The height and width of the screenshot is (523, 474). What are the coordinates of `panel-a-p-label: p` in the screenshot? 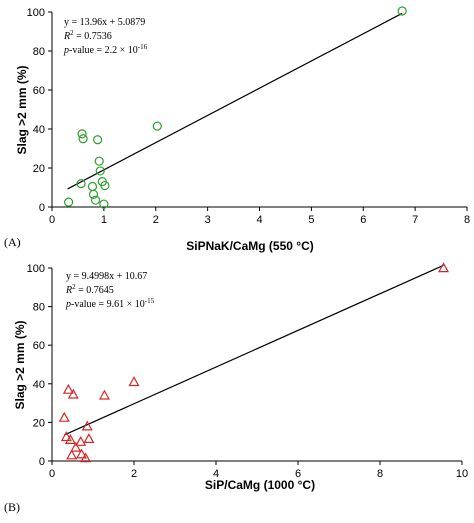 It's located at (66, 50).